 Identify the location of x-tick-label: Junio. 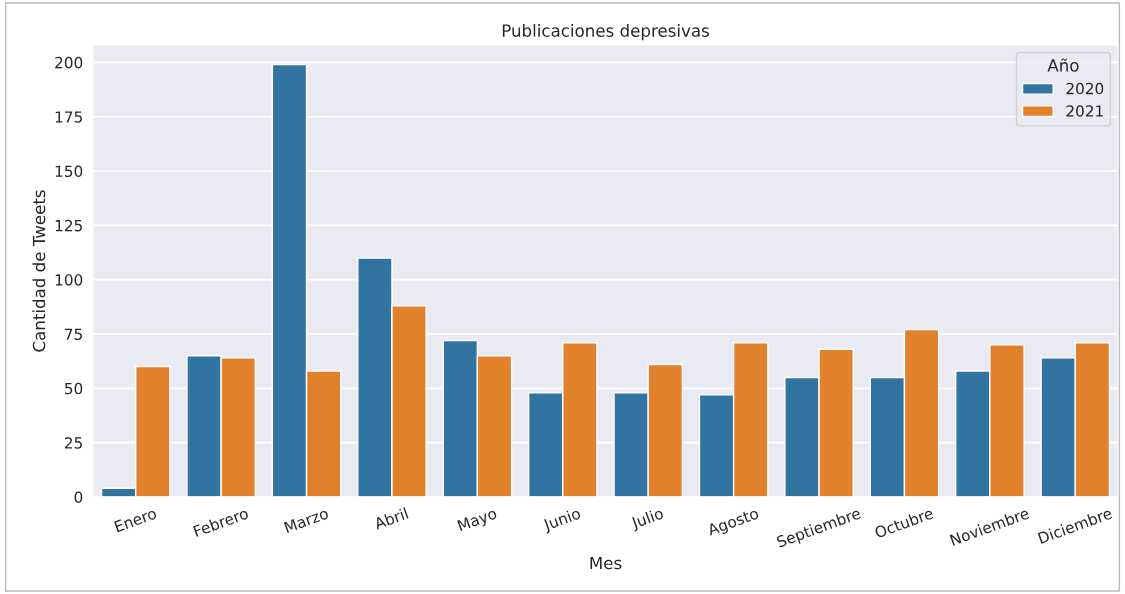
(562, 520).